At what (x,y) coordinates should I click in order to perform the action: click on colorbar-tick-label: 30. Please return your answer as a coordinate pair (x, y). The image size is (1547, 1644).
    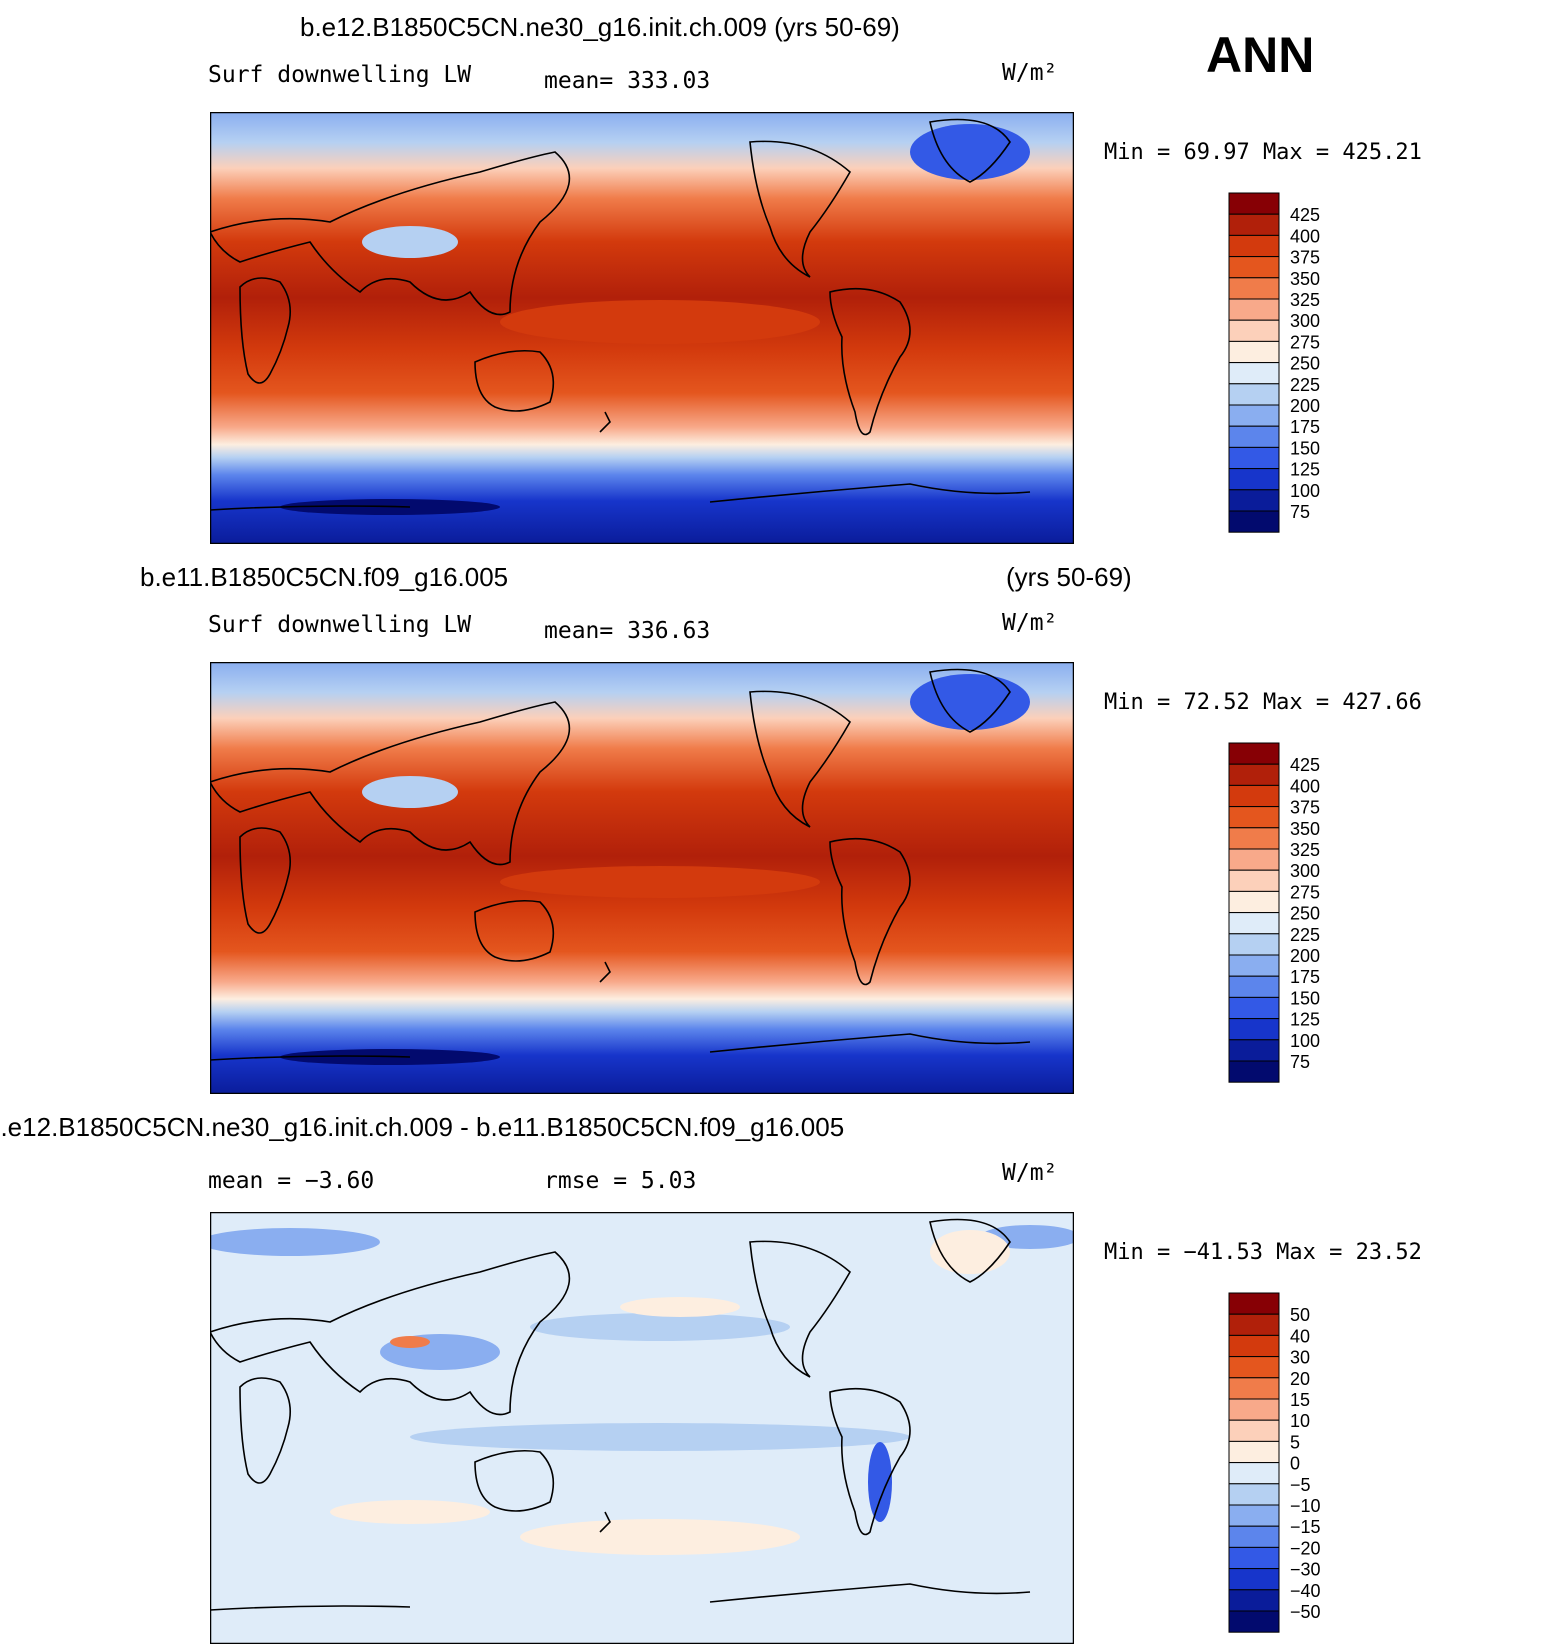
    Looking at the image, I should click on (1300, 1358).